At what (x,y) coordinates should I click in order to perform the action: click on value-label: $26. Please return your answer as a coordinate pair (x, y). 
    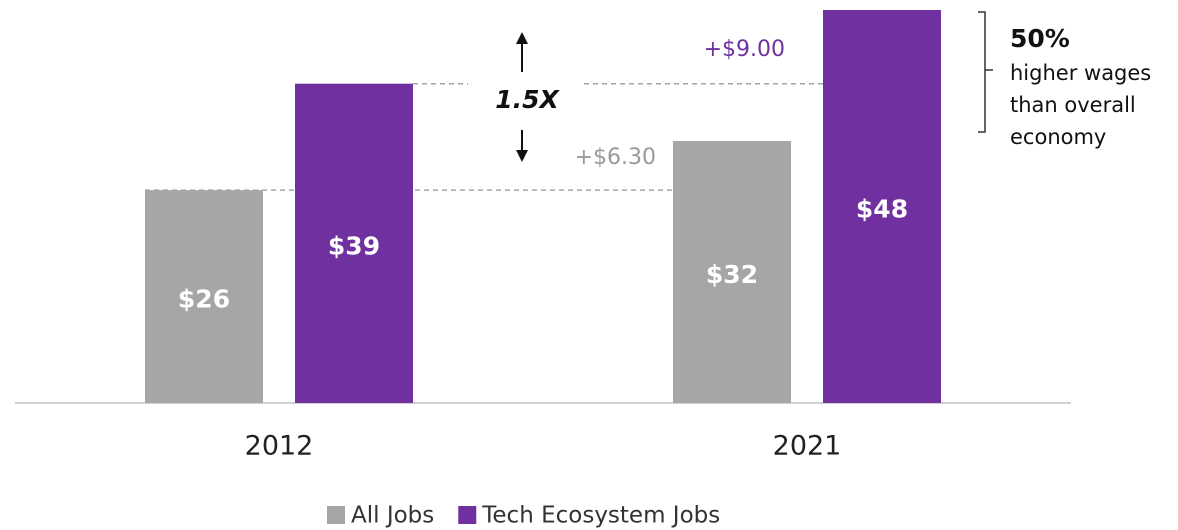
    Looking at the image, I should click on (204, 299).